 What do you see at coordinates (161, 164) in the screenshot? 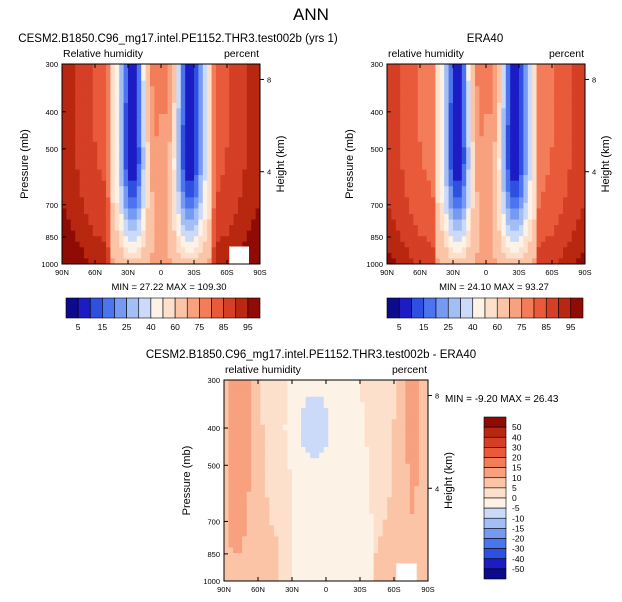
I see `contour-field` at bounding box center [161, 164].